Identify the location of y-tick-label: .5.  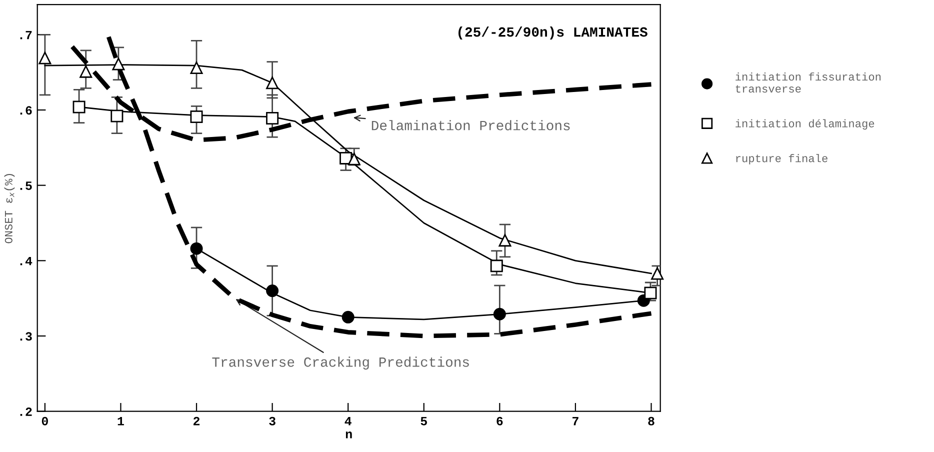
(26, 186).